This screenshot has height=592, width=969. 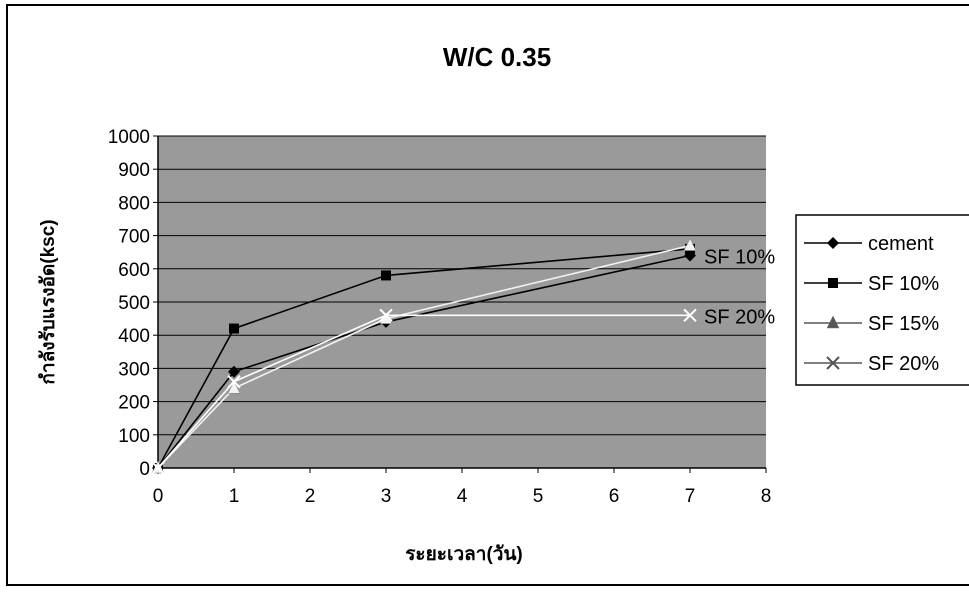 What do you see at coordinates (833, 283) in the screenshot?
I see `legend-marker` at bounding box center [833, 283].